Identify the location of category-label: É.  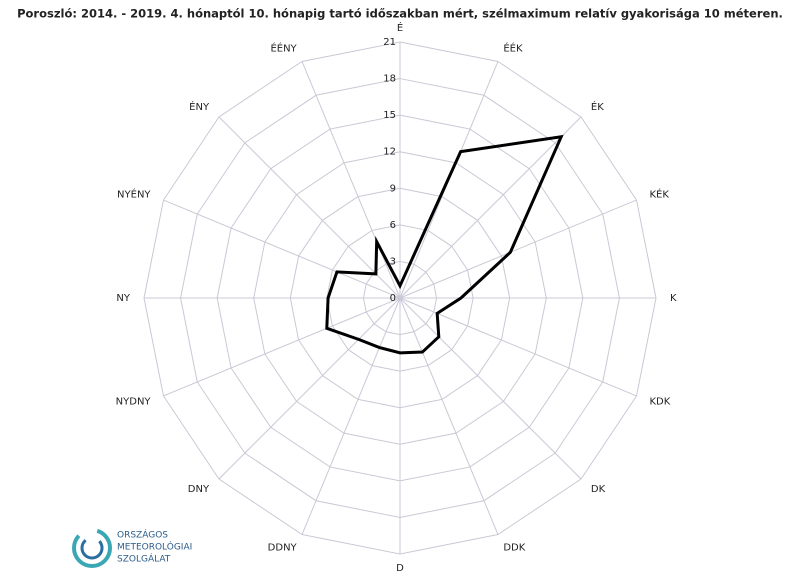
(400, 27).